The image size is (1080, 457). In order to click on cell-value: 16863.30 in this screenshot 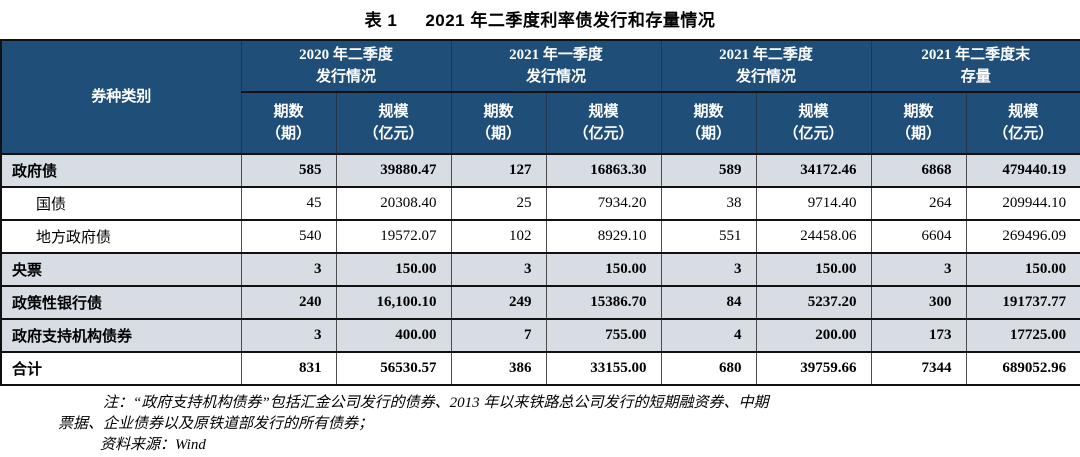, I will do `click(603, 170)`.